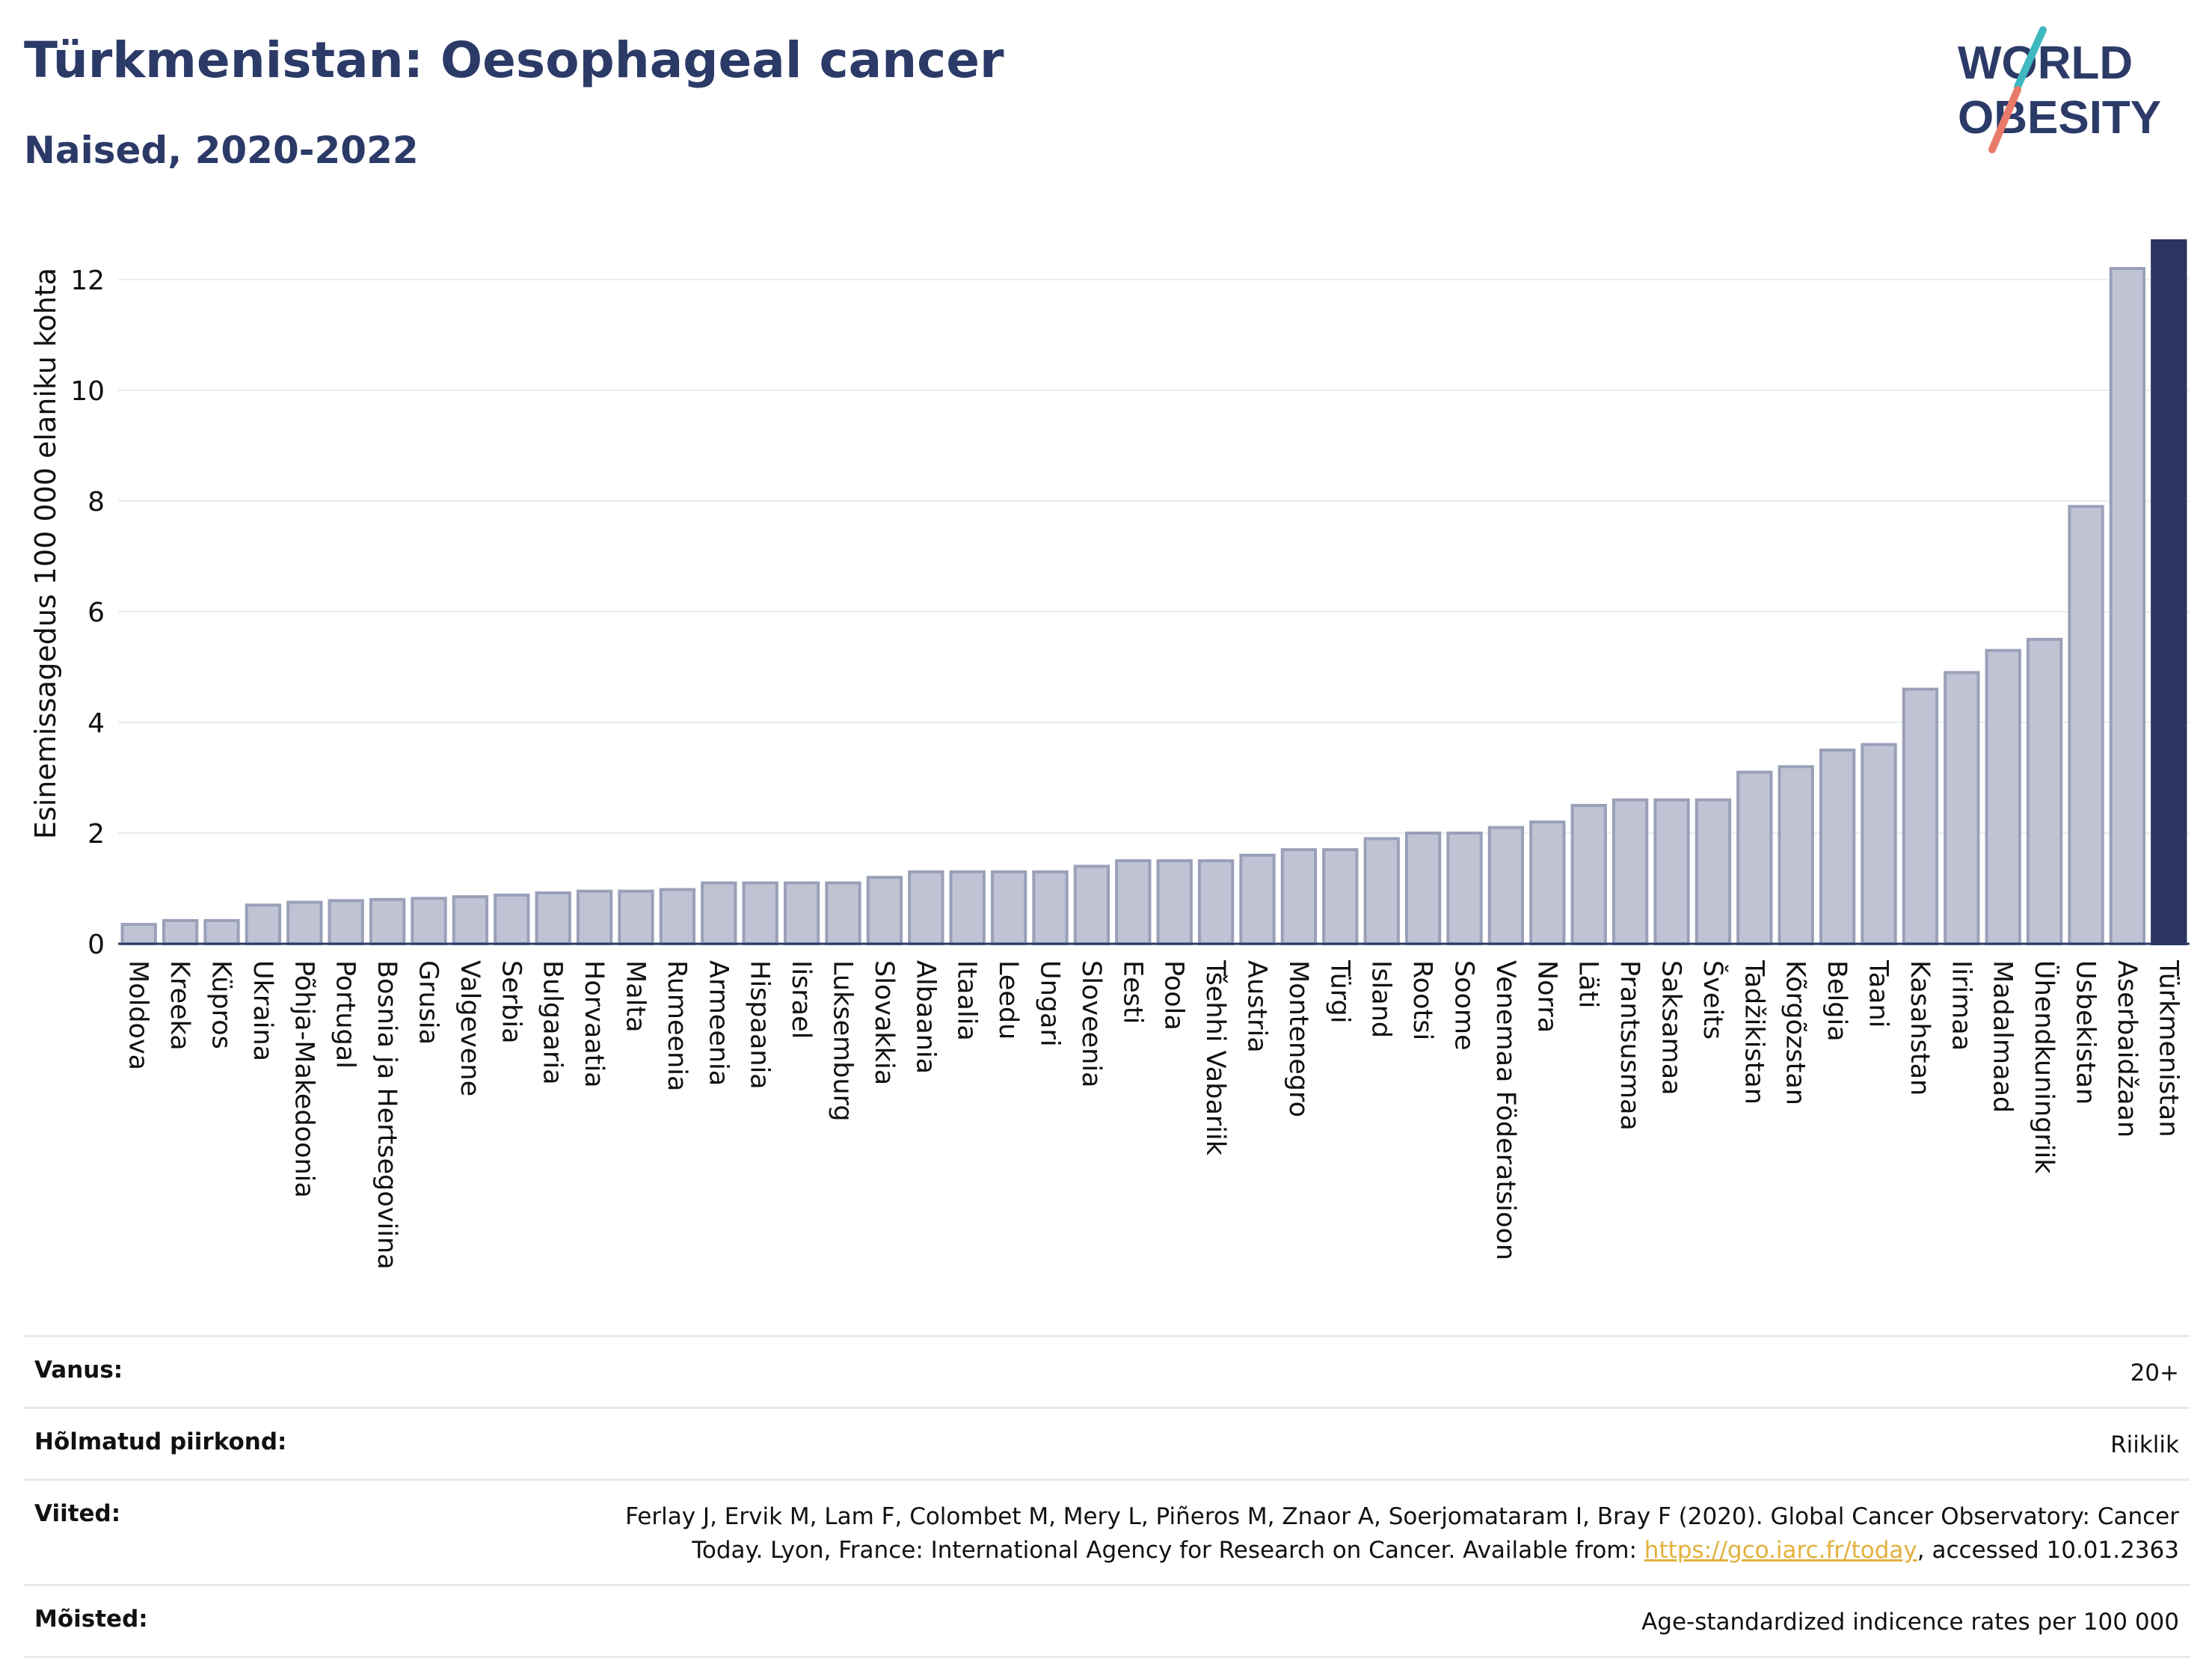  What do you see at coordinates (801, 999) in the screenshot?
I see `x-tick-label: Iisrael` at bounding box center [801, 999].